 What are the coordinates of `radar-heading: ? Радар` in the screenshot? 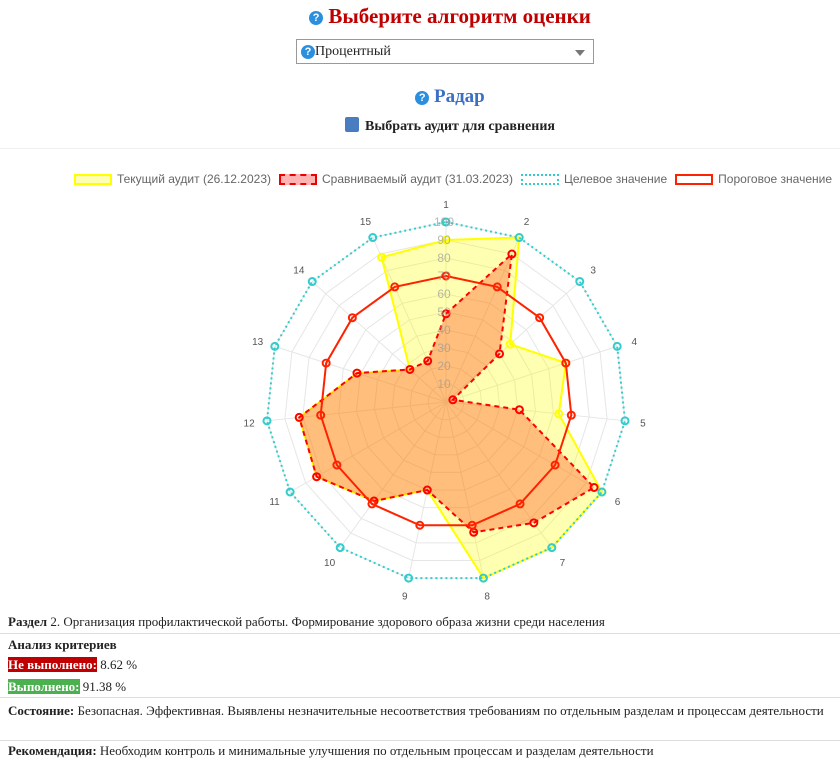 It's located at (420, 97).